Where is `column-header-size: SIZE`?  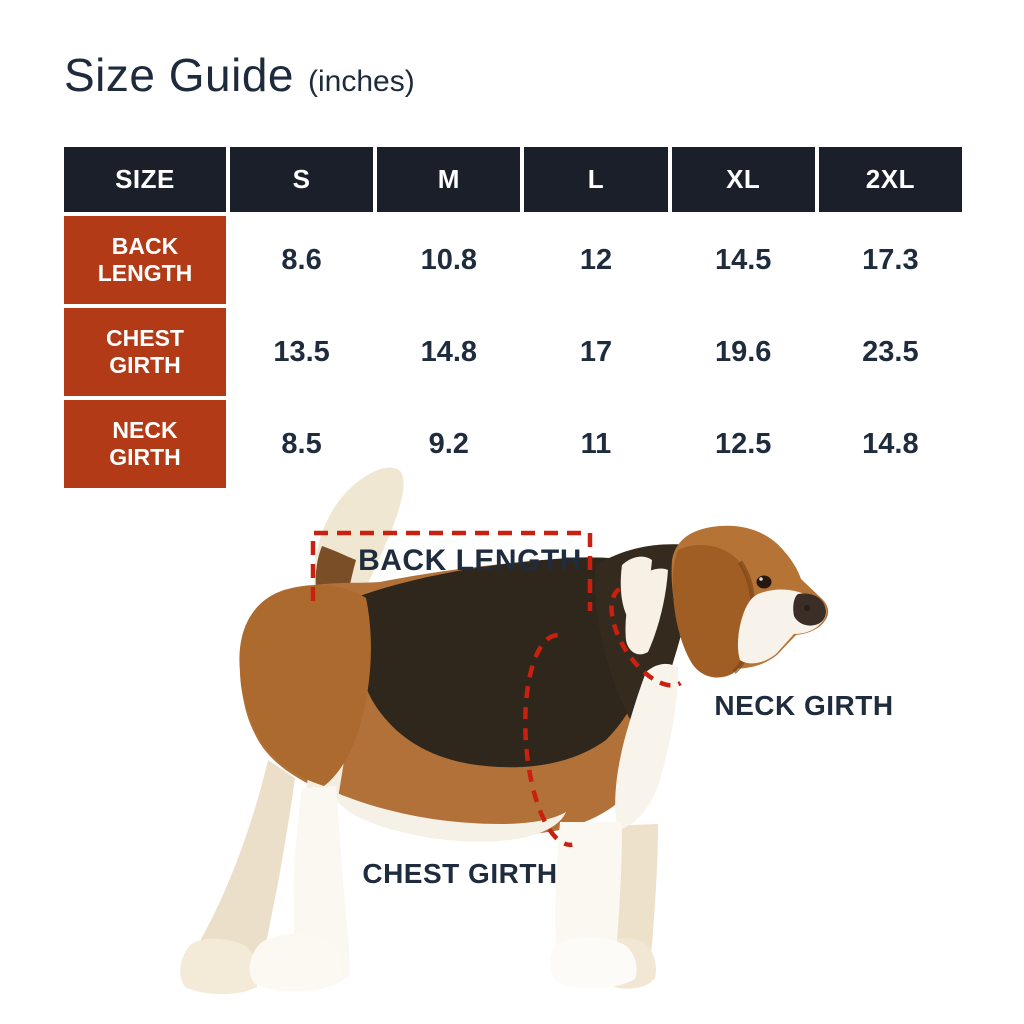
column-header-size: SIZE is located at coordinates (145, 179).